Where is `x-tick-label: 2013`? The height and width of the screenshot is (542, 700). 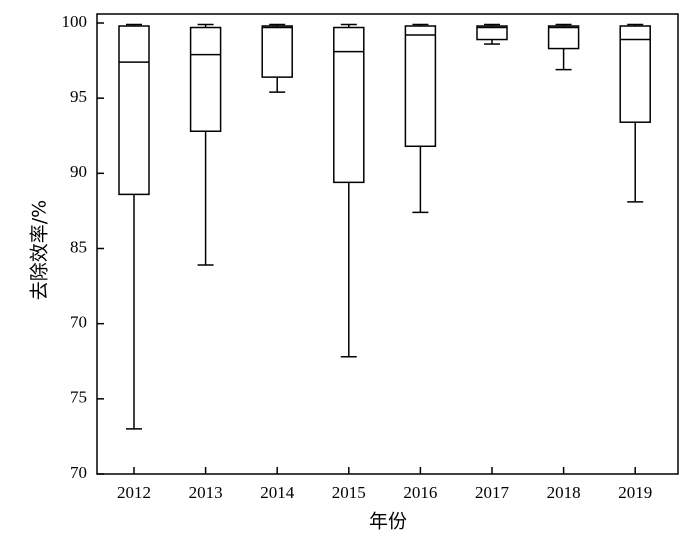 x-tick-label: 2013 is located at coordinates (206, 492).